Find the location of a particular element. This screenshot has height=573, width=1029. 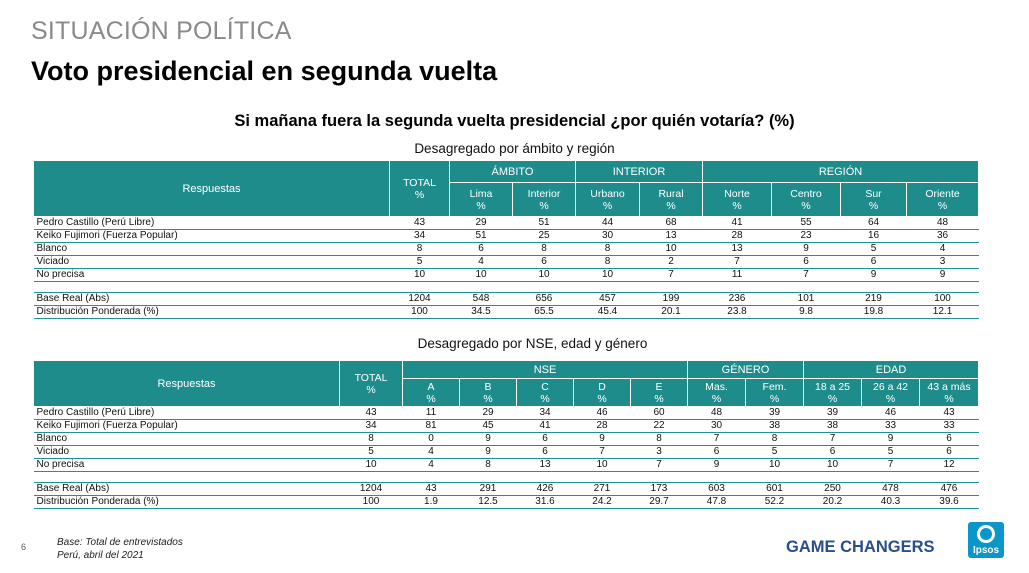

table-cell: 55 is located at coordinates (806, 223).